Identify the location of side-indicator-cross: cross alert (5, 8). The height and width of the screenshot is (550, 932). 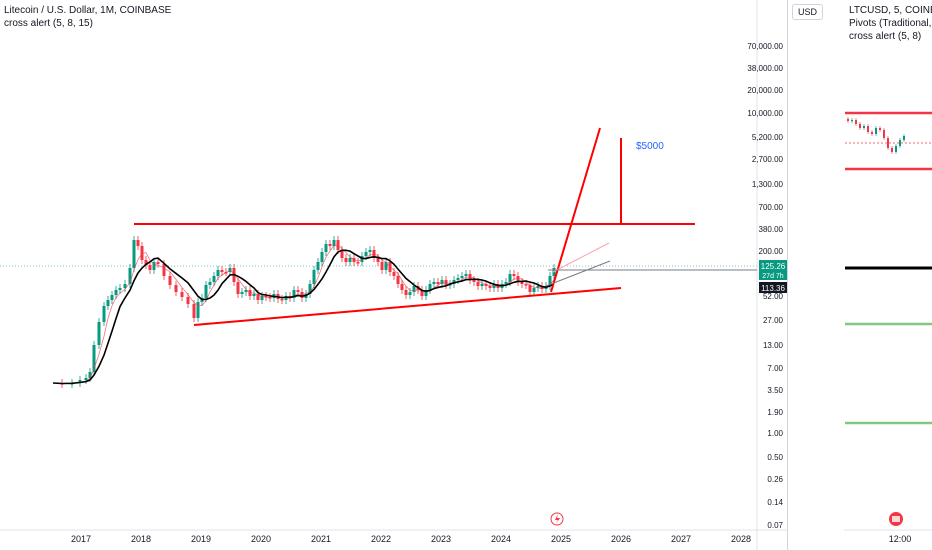
(885, 36).